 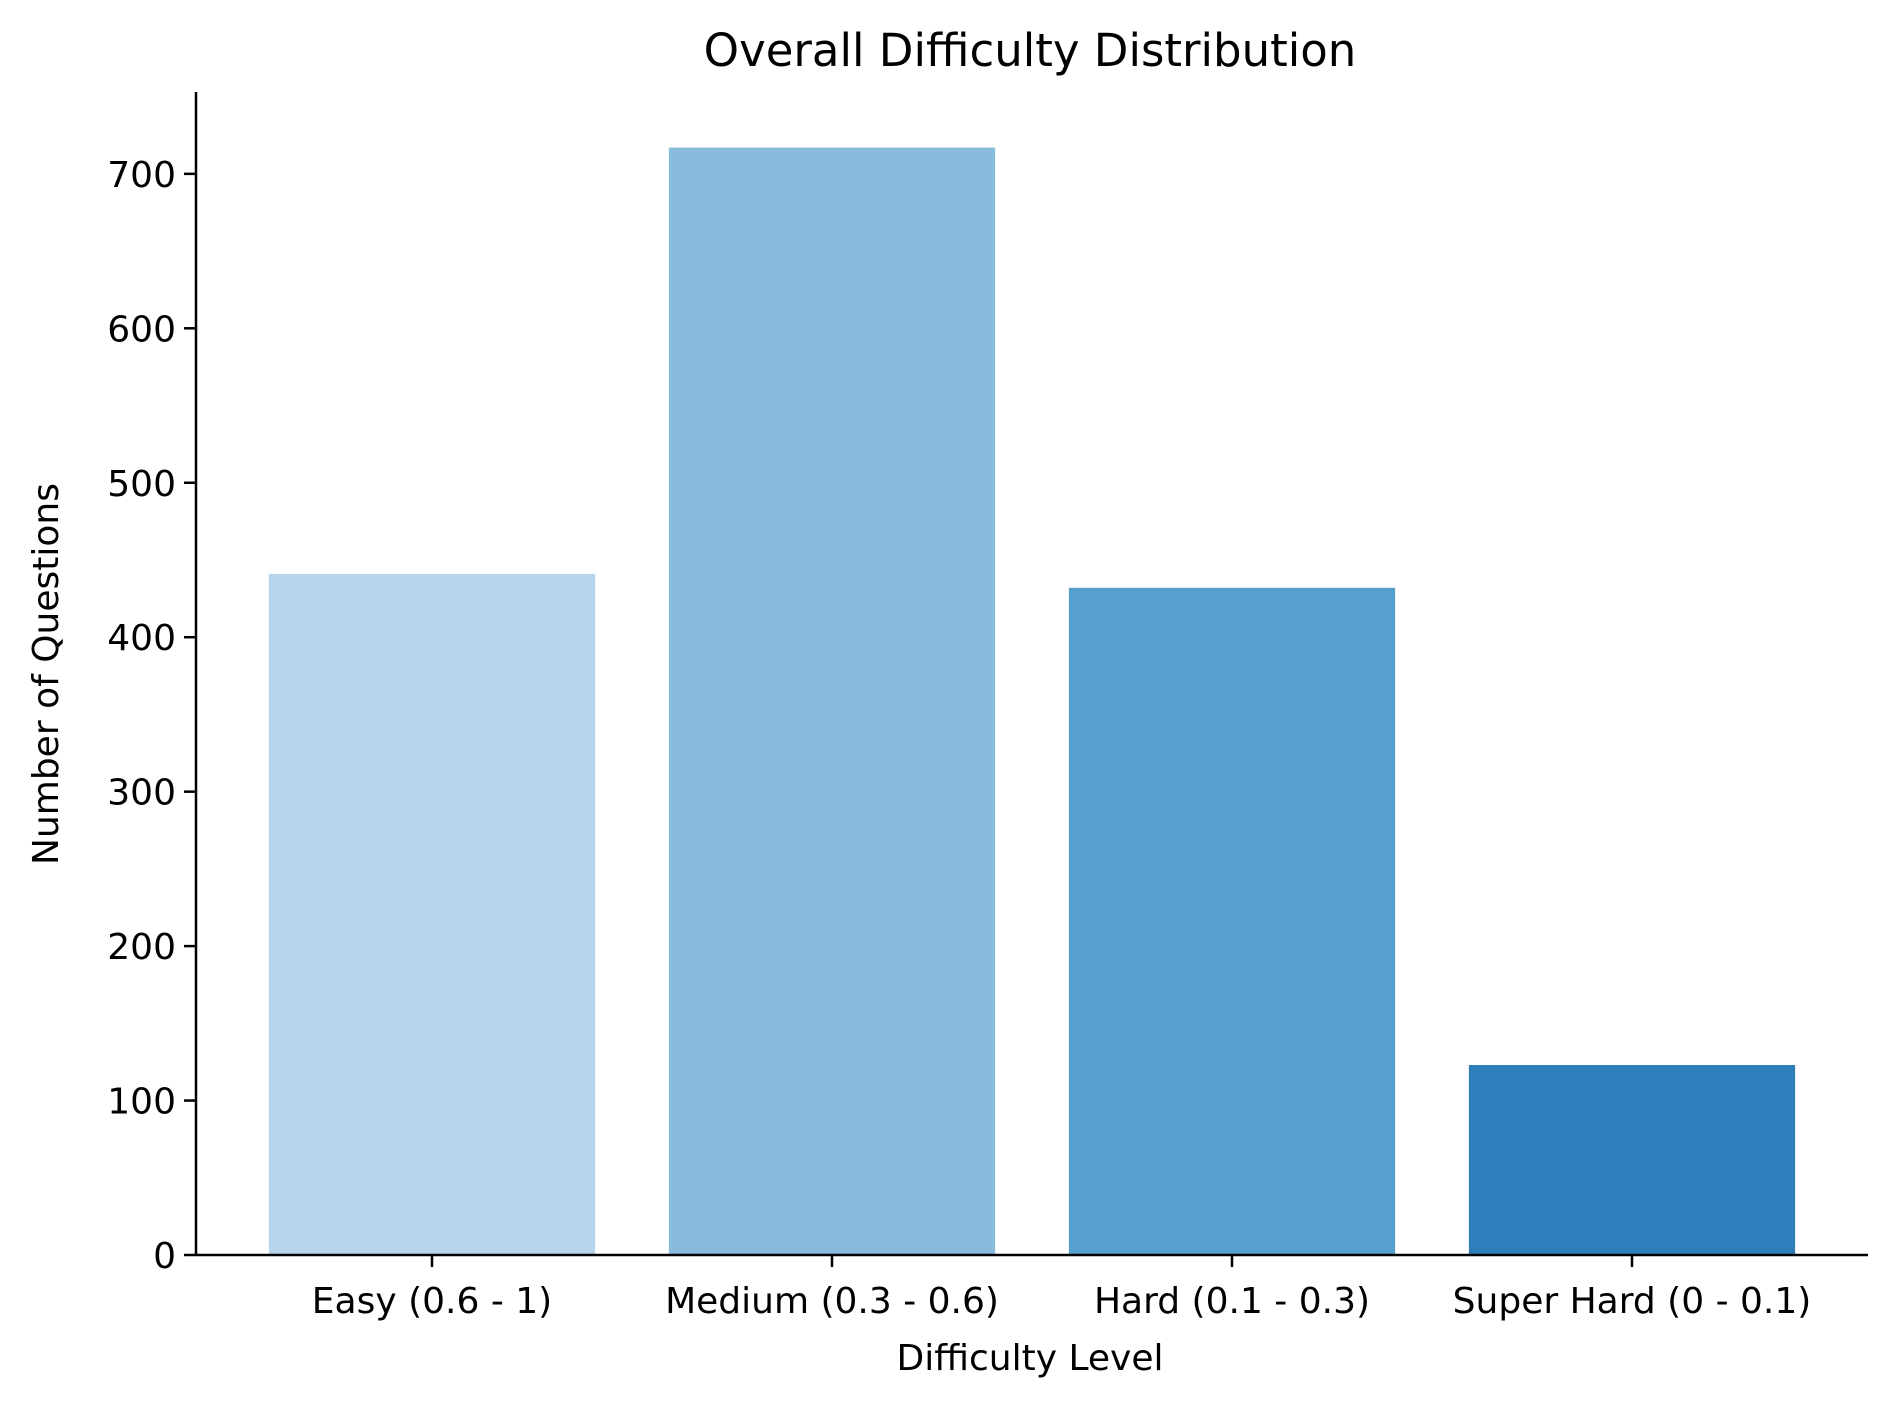 I want to click on y-tick-label: 600, so click(x=141, y=329).